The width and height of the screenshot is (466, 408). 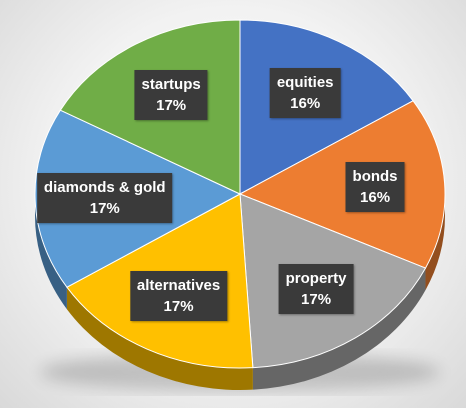 I want to click on slice-side-bonds, so click(x=435, y=242).